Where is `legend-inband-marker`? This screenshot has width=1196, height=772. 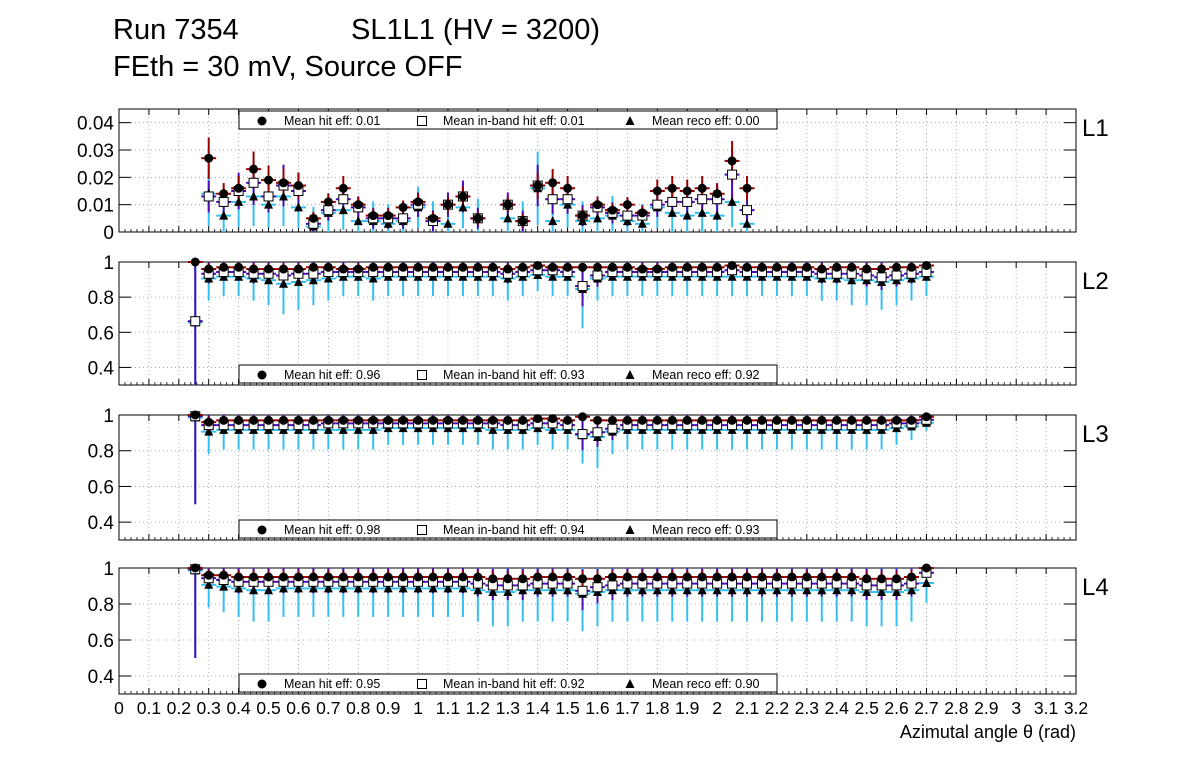 legend-inband-marker is located at coordinates (422, 375).